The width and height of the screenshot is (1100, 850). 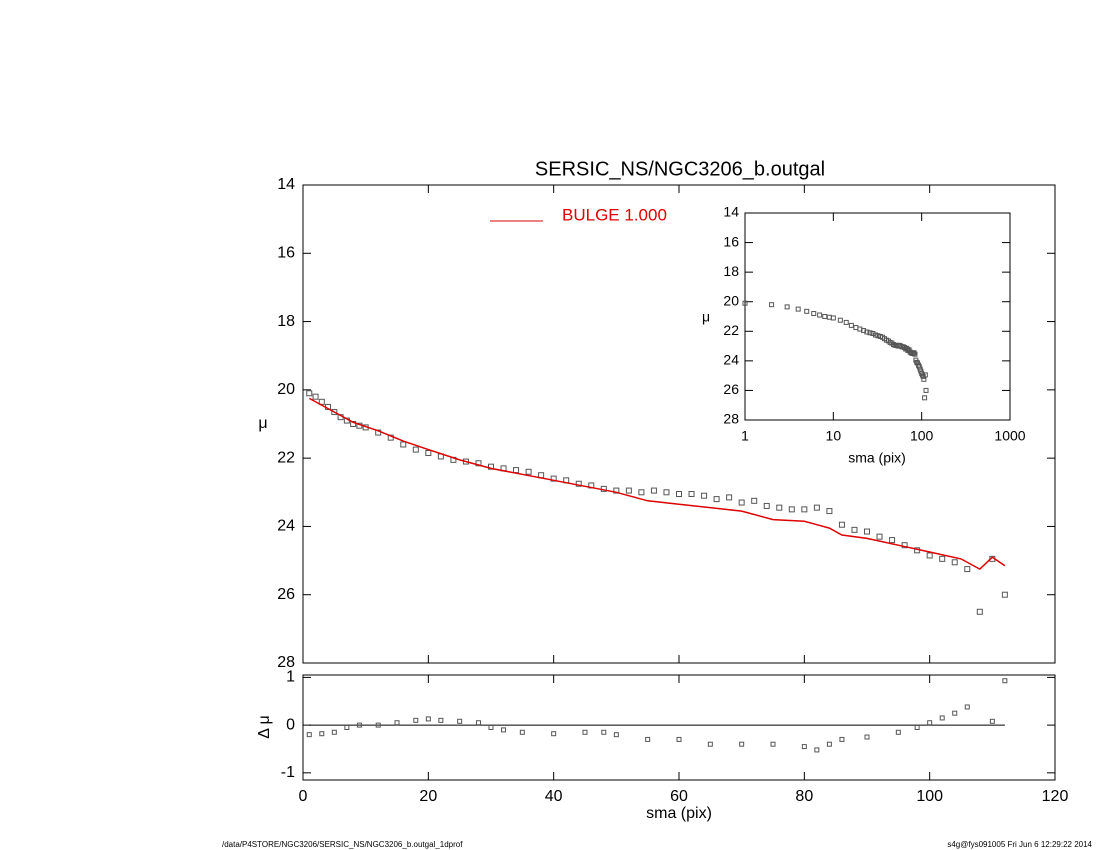 I want to click on x-tick-label: 60, so click(x=679, y=796).